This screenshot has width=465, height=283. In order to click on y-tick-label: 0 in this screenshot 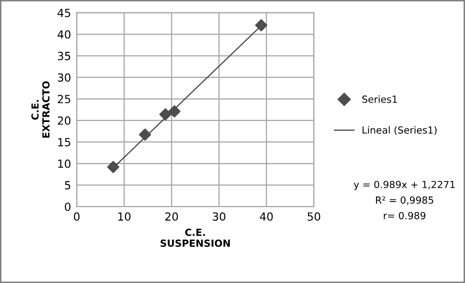, I will do `click(67, 206)`.